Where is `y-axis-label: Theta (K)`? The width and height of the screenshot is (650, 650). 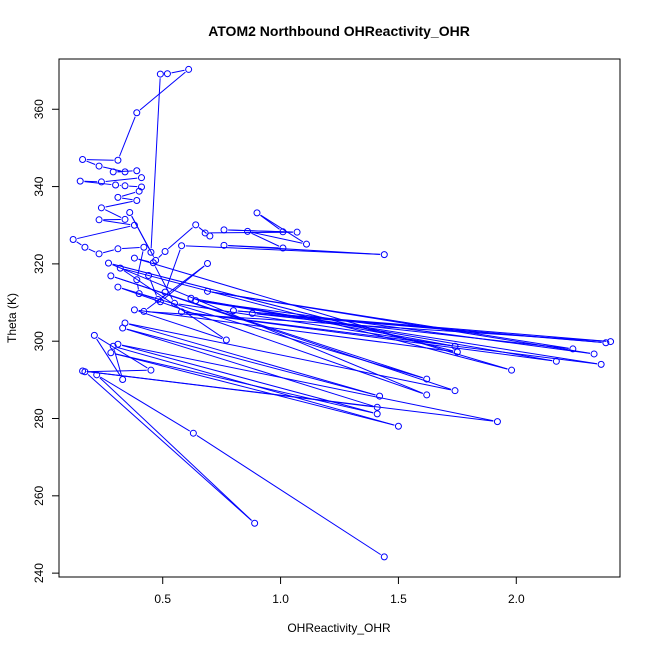
y-axis-label: Theta (K) is located at coordinates (12, 318).